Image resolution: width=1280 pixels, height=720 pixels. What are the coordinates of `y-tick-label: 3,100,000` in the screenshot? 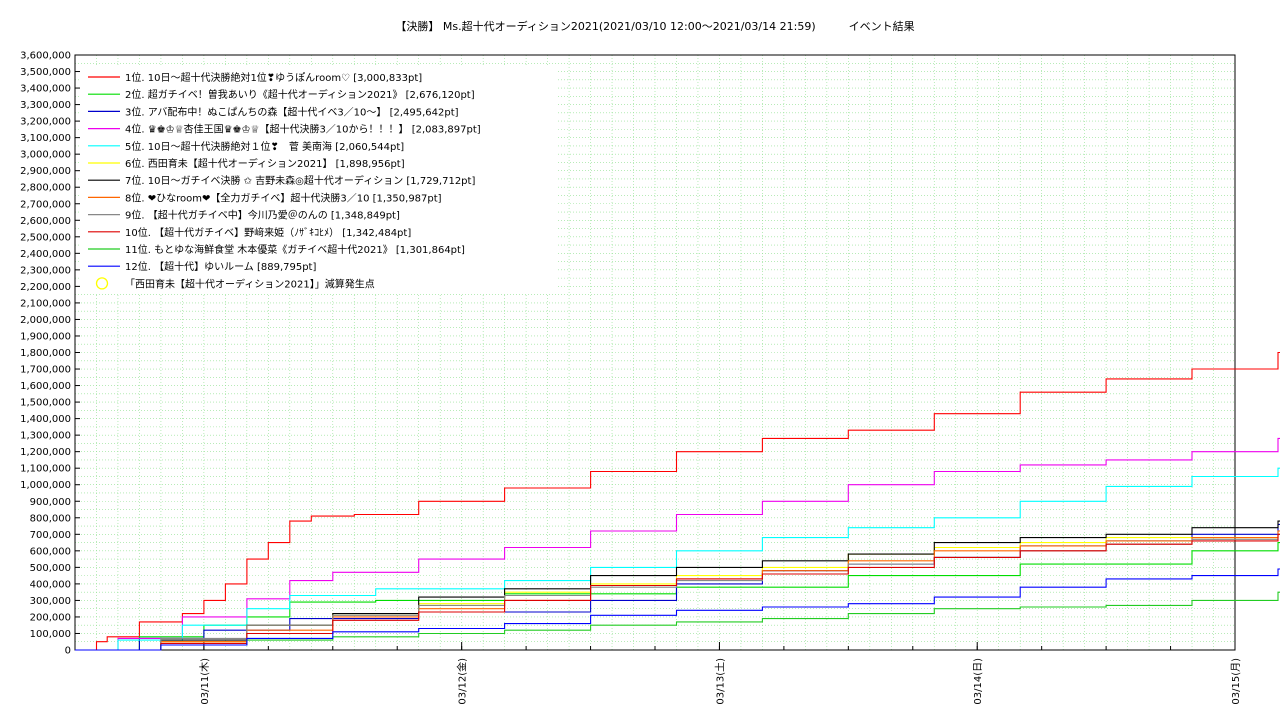 It's located at (45, 138).